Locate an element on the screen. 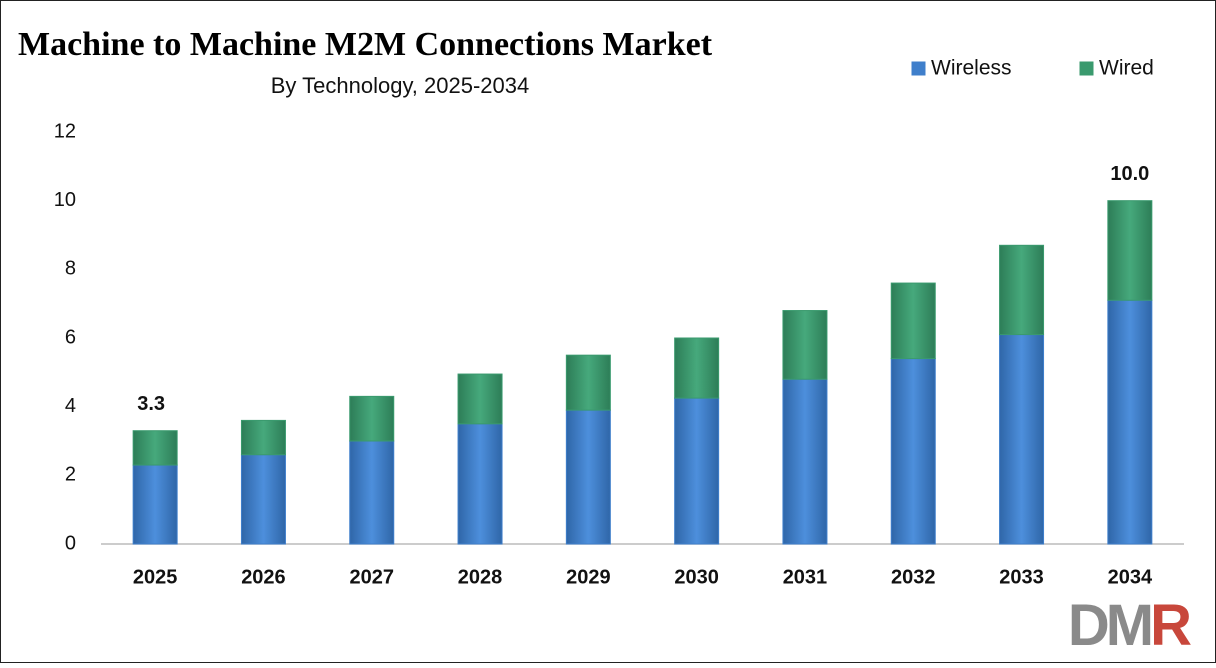  y-tick-label: 0 is located at coordinates (70, 543).